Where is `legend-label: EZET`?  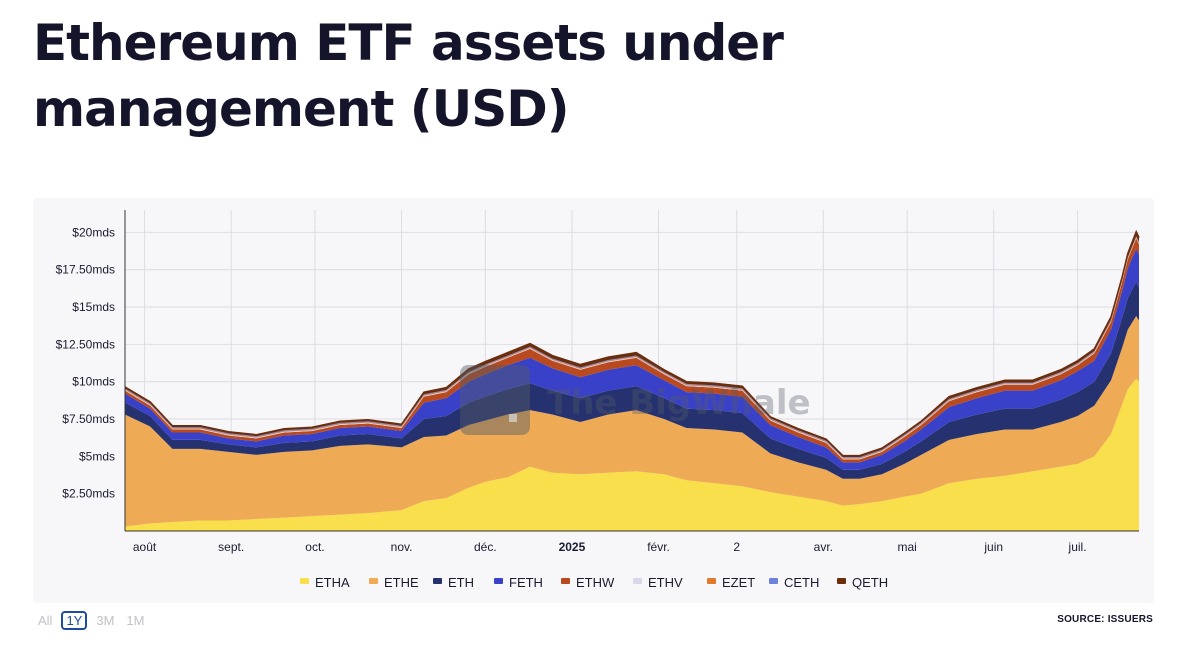 legend-label: EZET is located at coordinates (738, 582).